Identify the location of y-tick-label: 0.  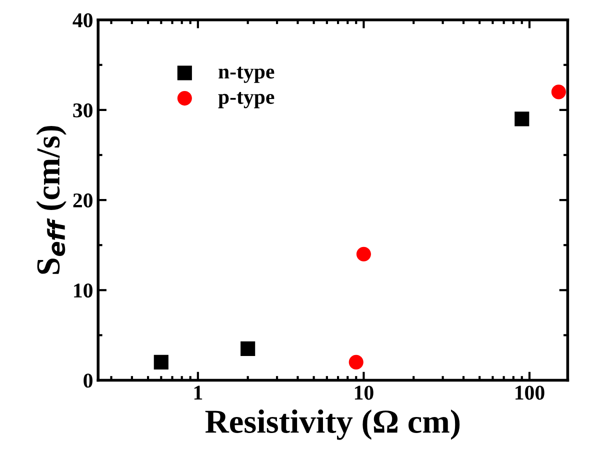
(88, 381).